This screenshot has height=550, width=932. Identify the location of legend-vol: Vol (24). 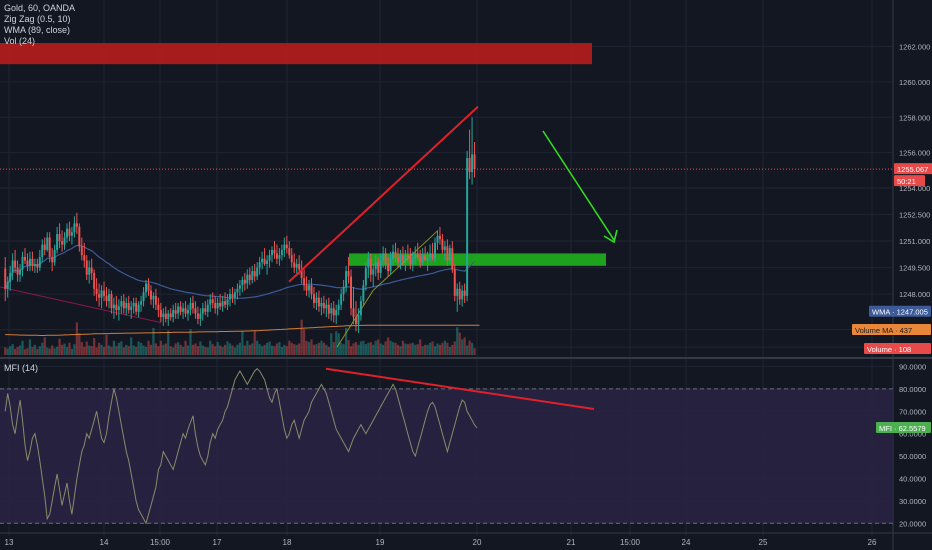
(20, 41).